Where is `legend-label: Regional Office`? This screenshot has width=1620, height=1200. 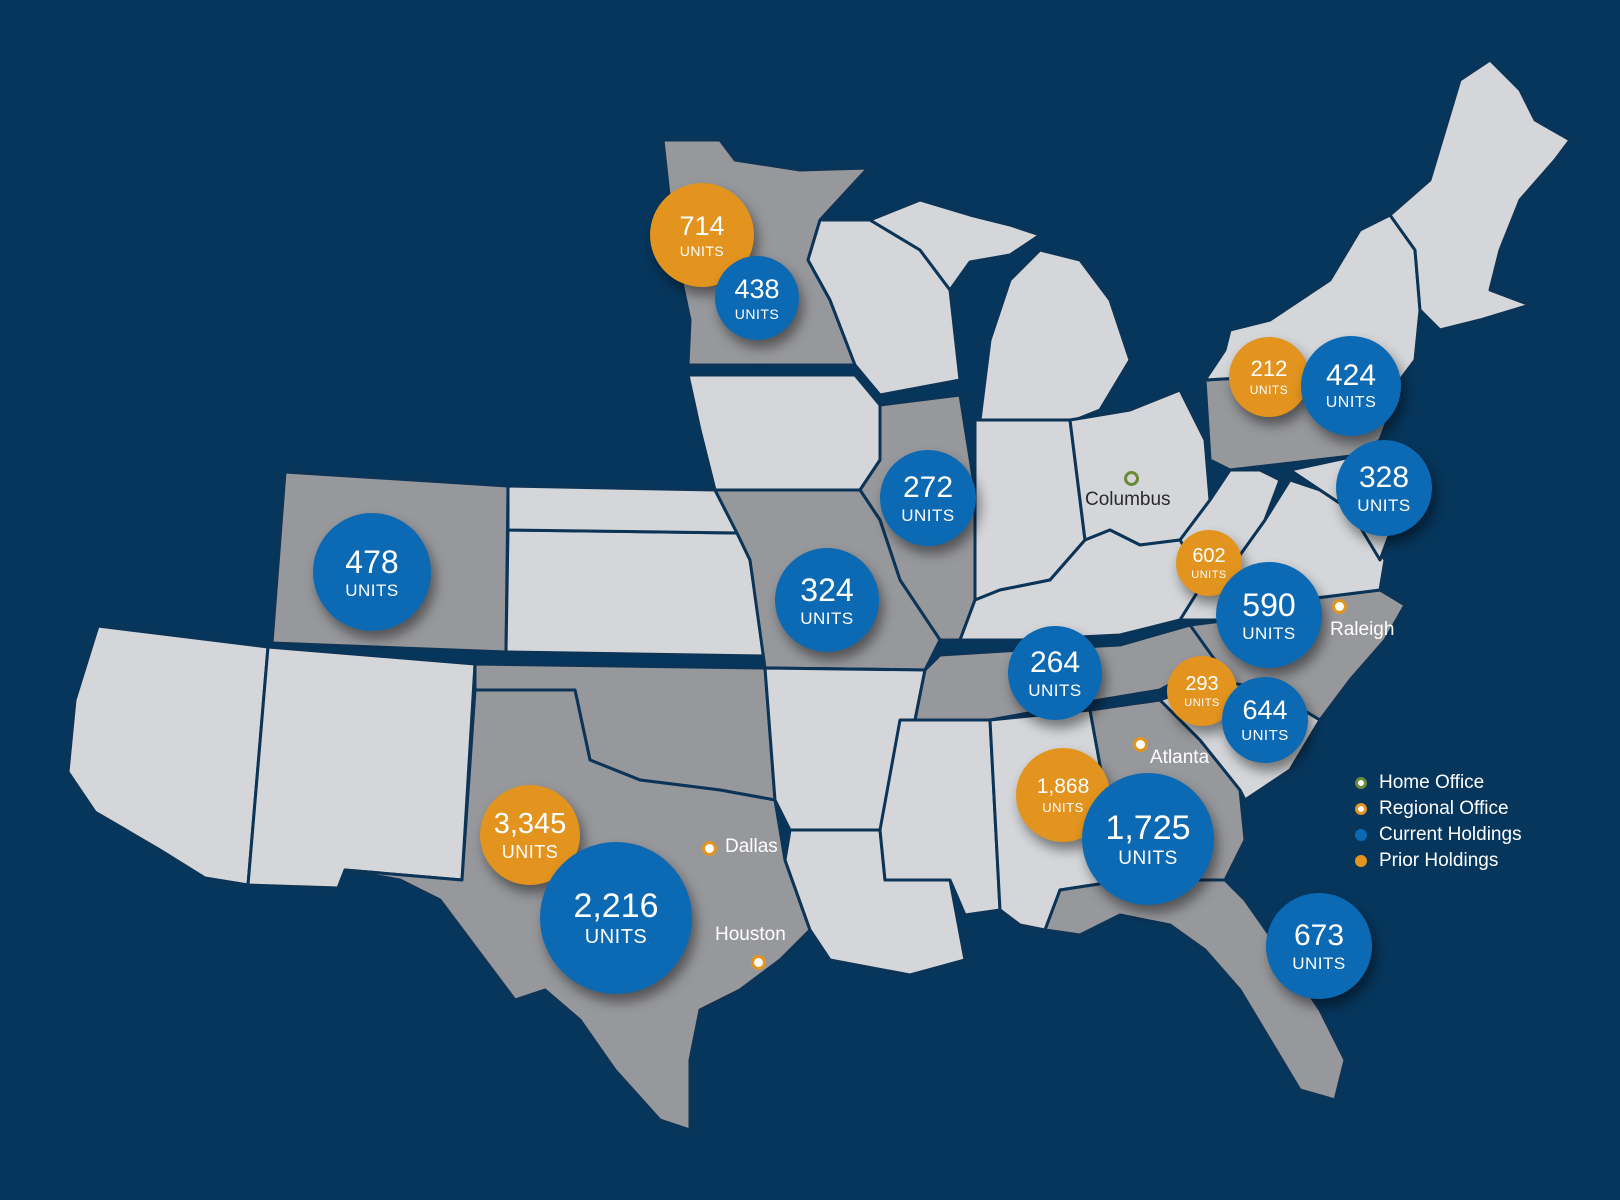
legend-label: Regional Office is located at coordinates (1444, 808).